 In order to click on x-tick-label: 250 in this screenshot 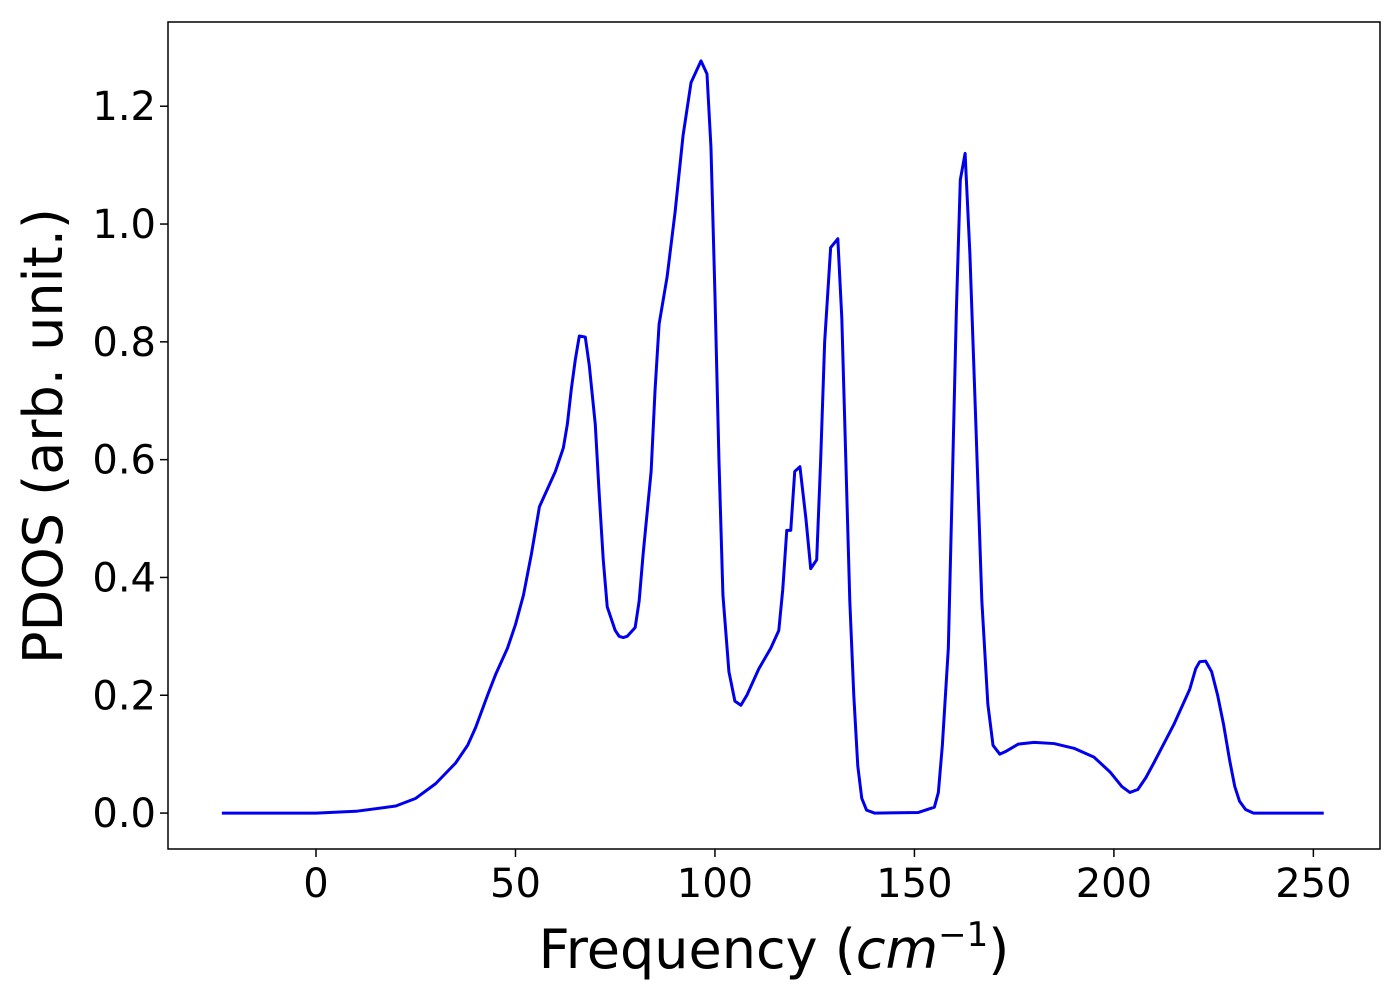, I will do `click(1313, 884)`.